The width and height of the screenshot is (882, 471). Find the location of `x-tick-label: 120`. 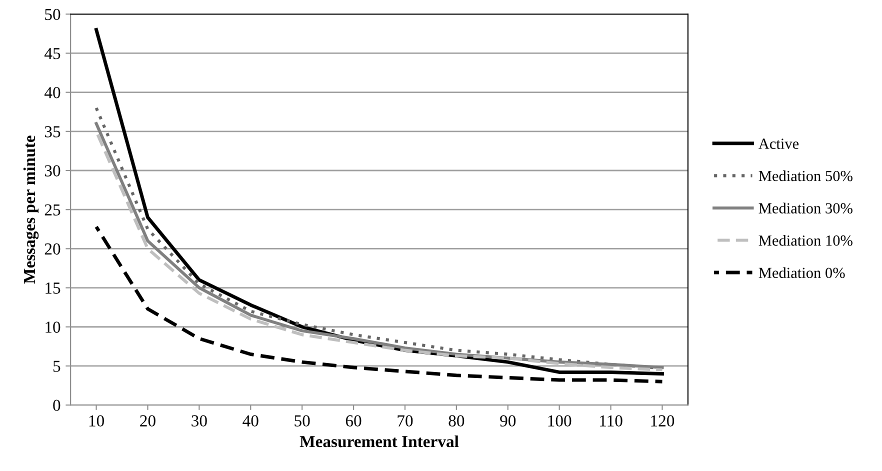

x-tick-label: 120 is located at coordinates (662, 421).